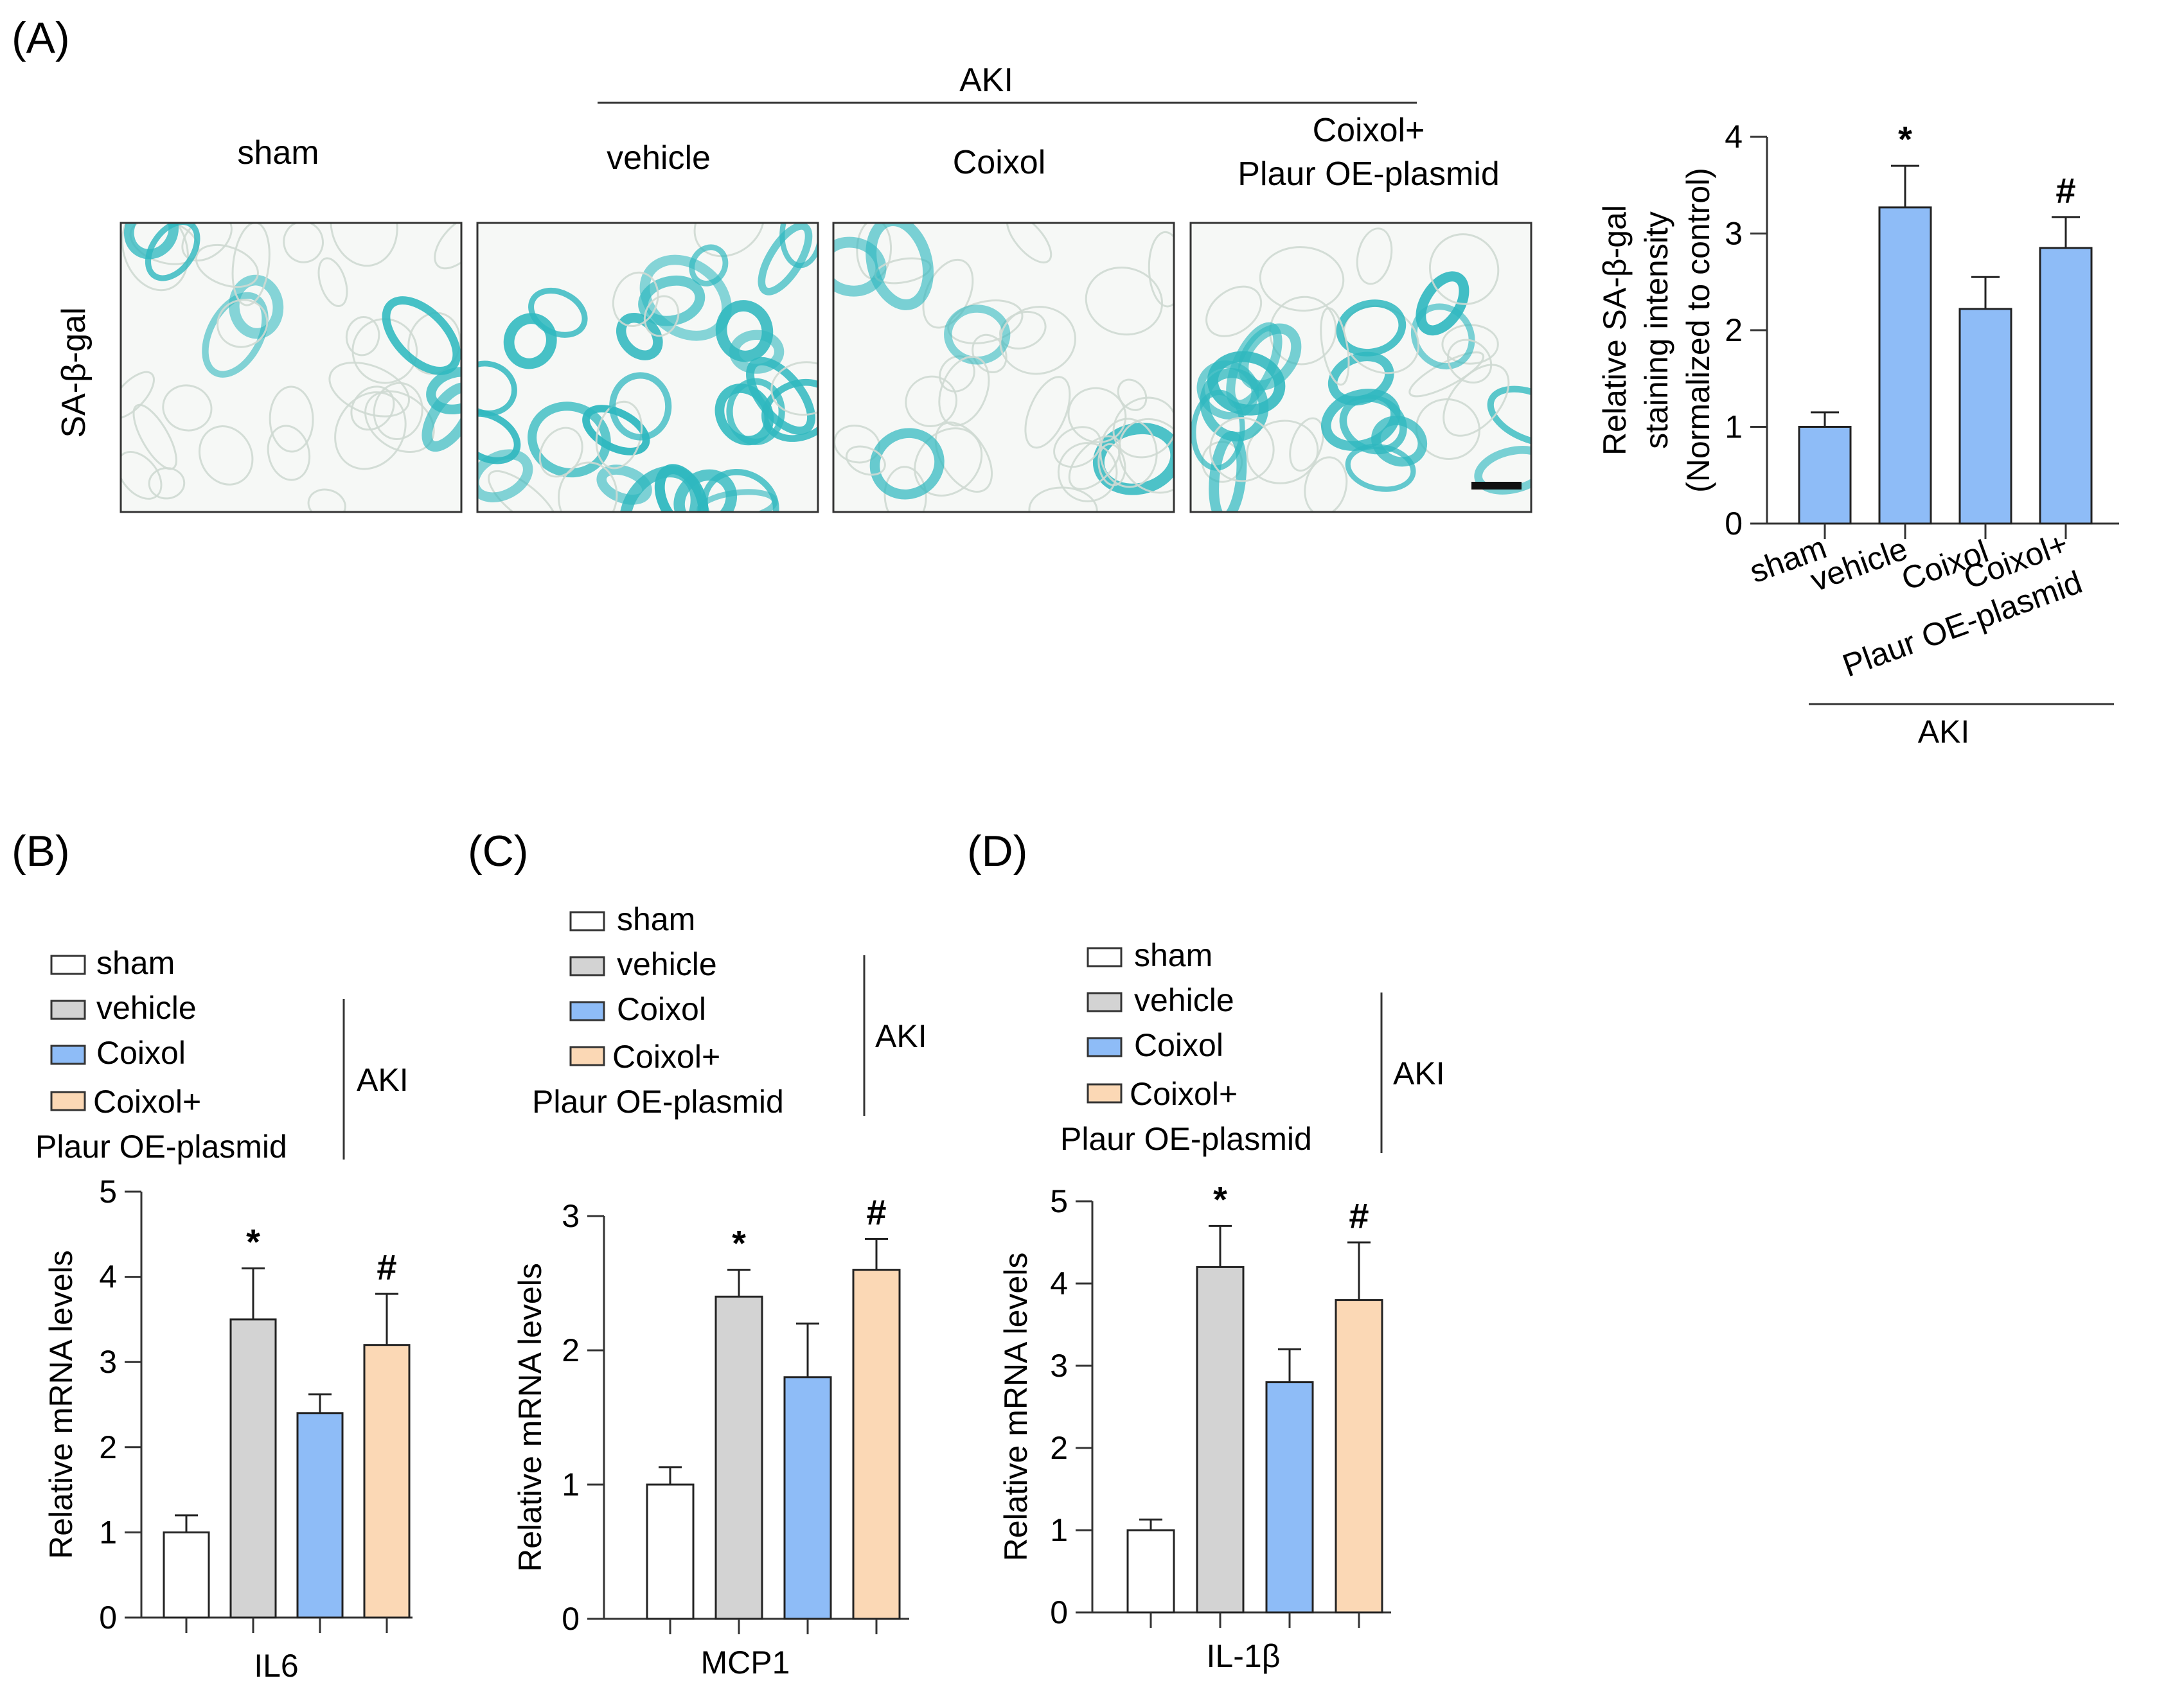 This screenshot has width=2184, height=1703. I want to click on legend-b-label-coixol: Coixol, so click(141, 1053).